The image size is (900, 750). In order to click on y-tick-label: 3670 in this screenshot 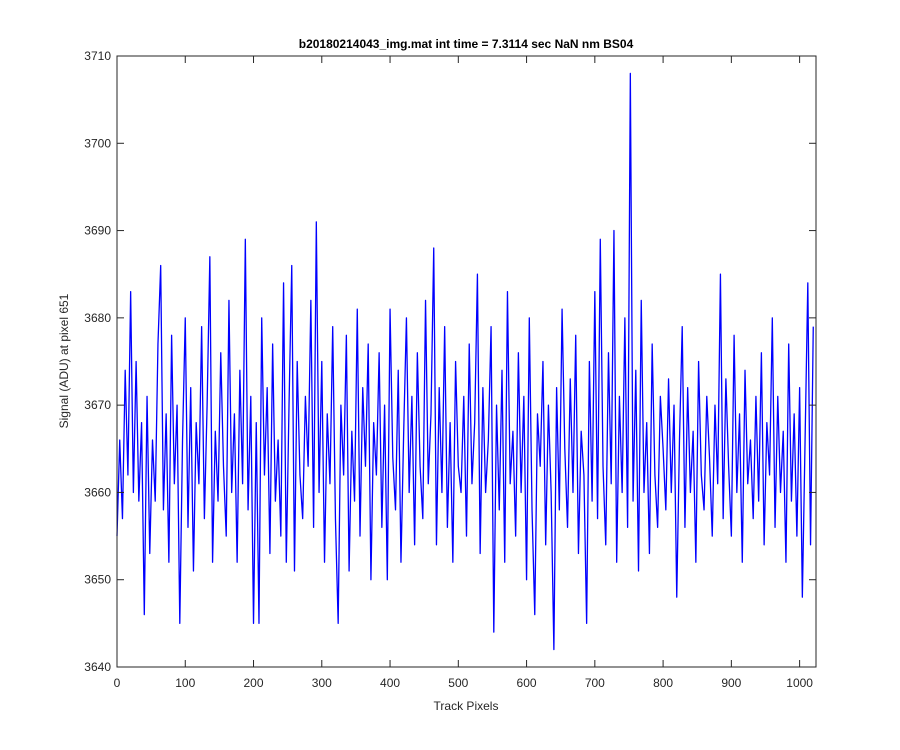, I will do `click(97, 405)`.